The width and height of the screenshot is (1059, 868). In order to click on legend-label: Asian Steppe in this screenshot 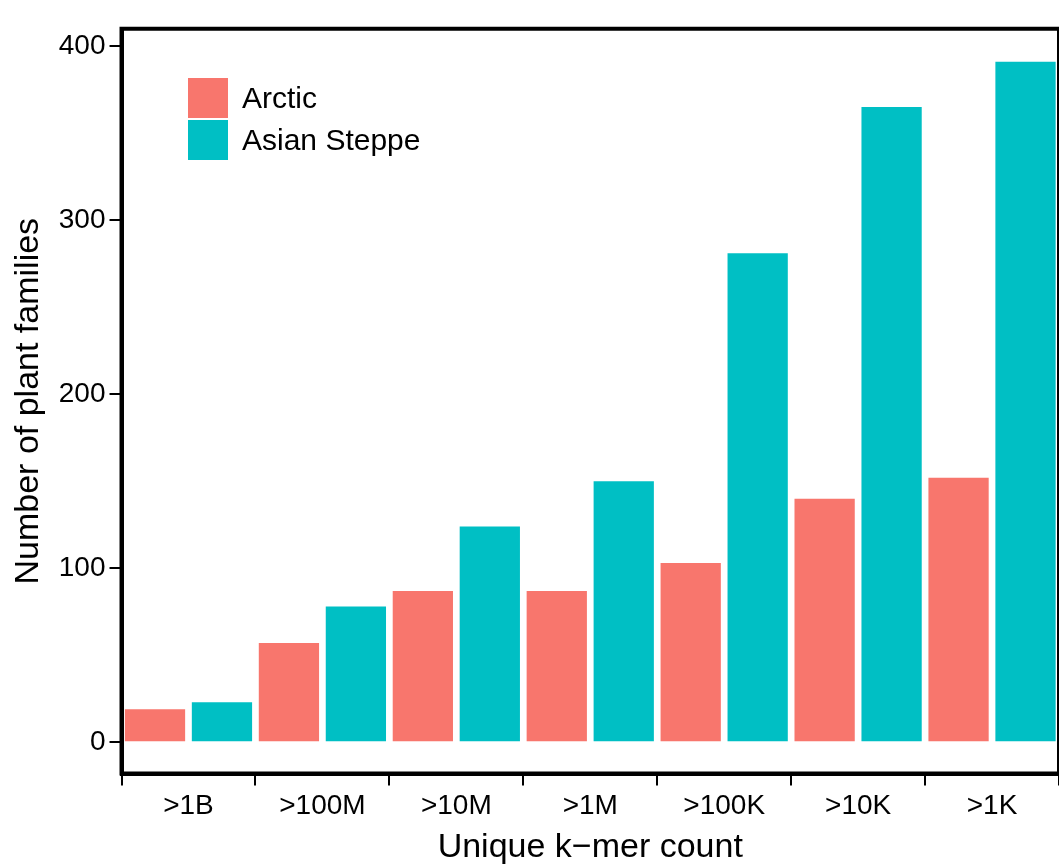, I will do `click(331, 140)`.